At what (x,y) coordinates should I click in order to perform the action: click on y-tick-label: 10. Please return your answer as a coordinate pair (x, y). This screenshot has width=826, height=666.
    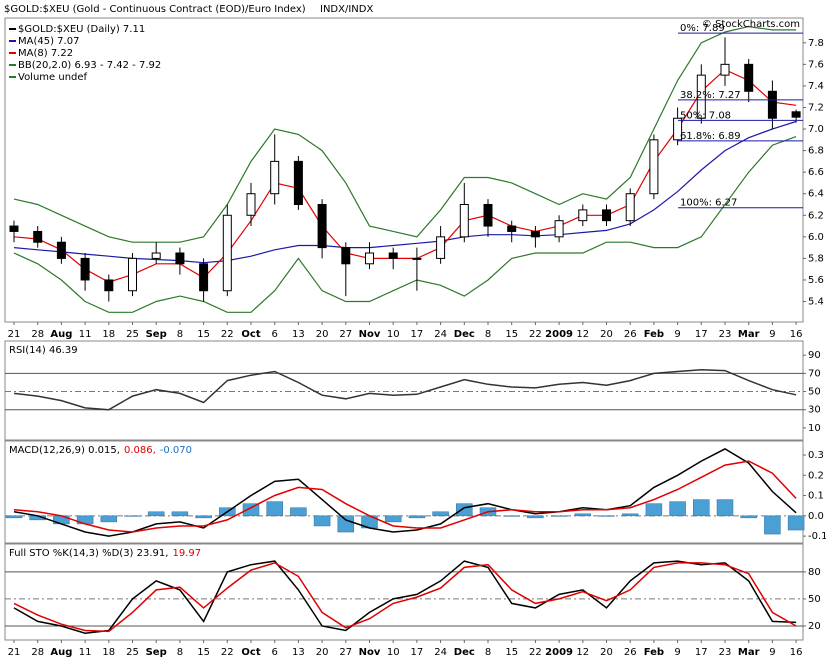
    Looking at the image, I should click on (814, 428).